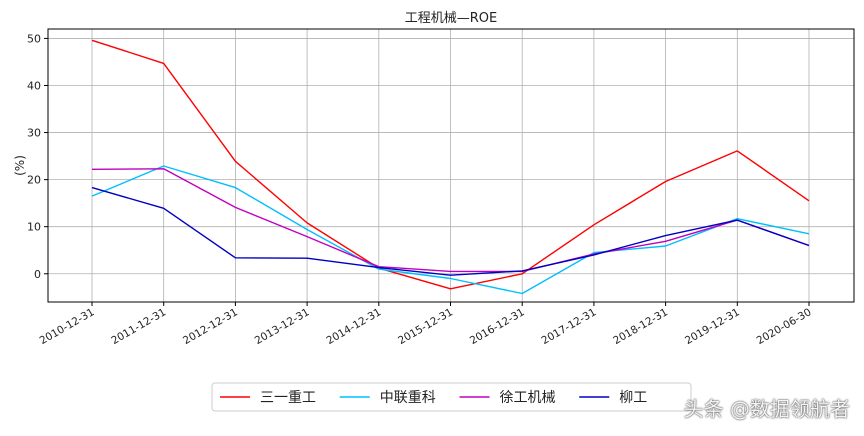 This screenshot has width=864, height=436. I want to click on x-tick-label: 2014-12-31, so click(353, 326).